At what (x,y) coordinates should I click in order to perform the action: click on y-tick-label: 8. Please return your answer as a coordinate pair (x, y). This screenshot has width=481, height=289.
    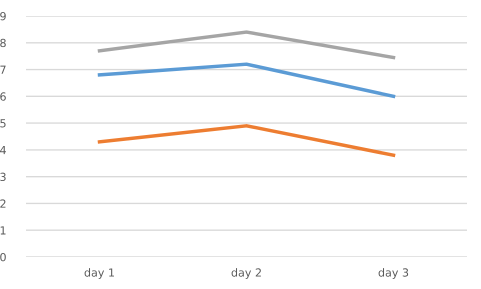
    Looking at the image, I should click on (3, 43).